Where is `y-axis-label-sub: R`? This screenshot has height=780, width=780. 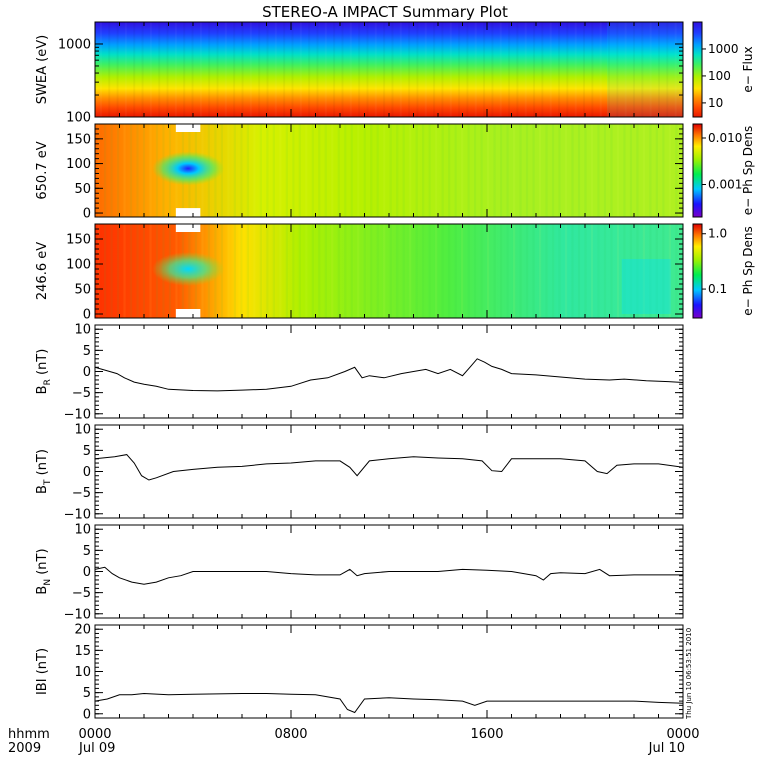 y-axis-label-sub: R is located at coordinates (48, 382).